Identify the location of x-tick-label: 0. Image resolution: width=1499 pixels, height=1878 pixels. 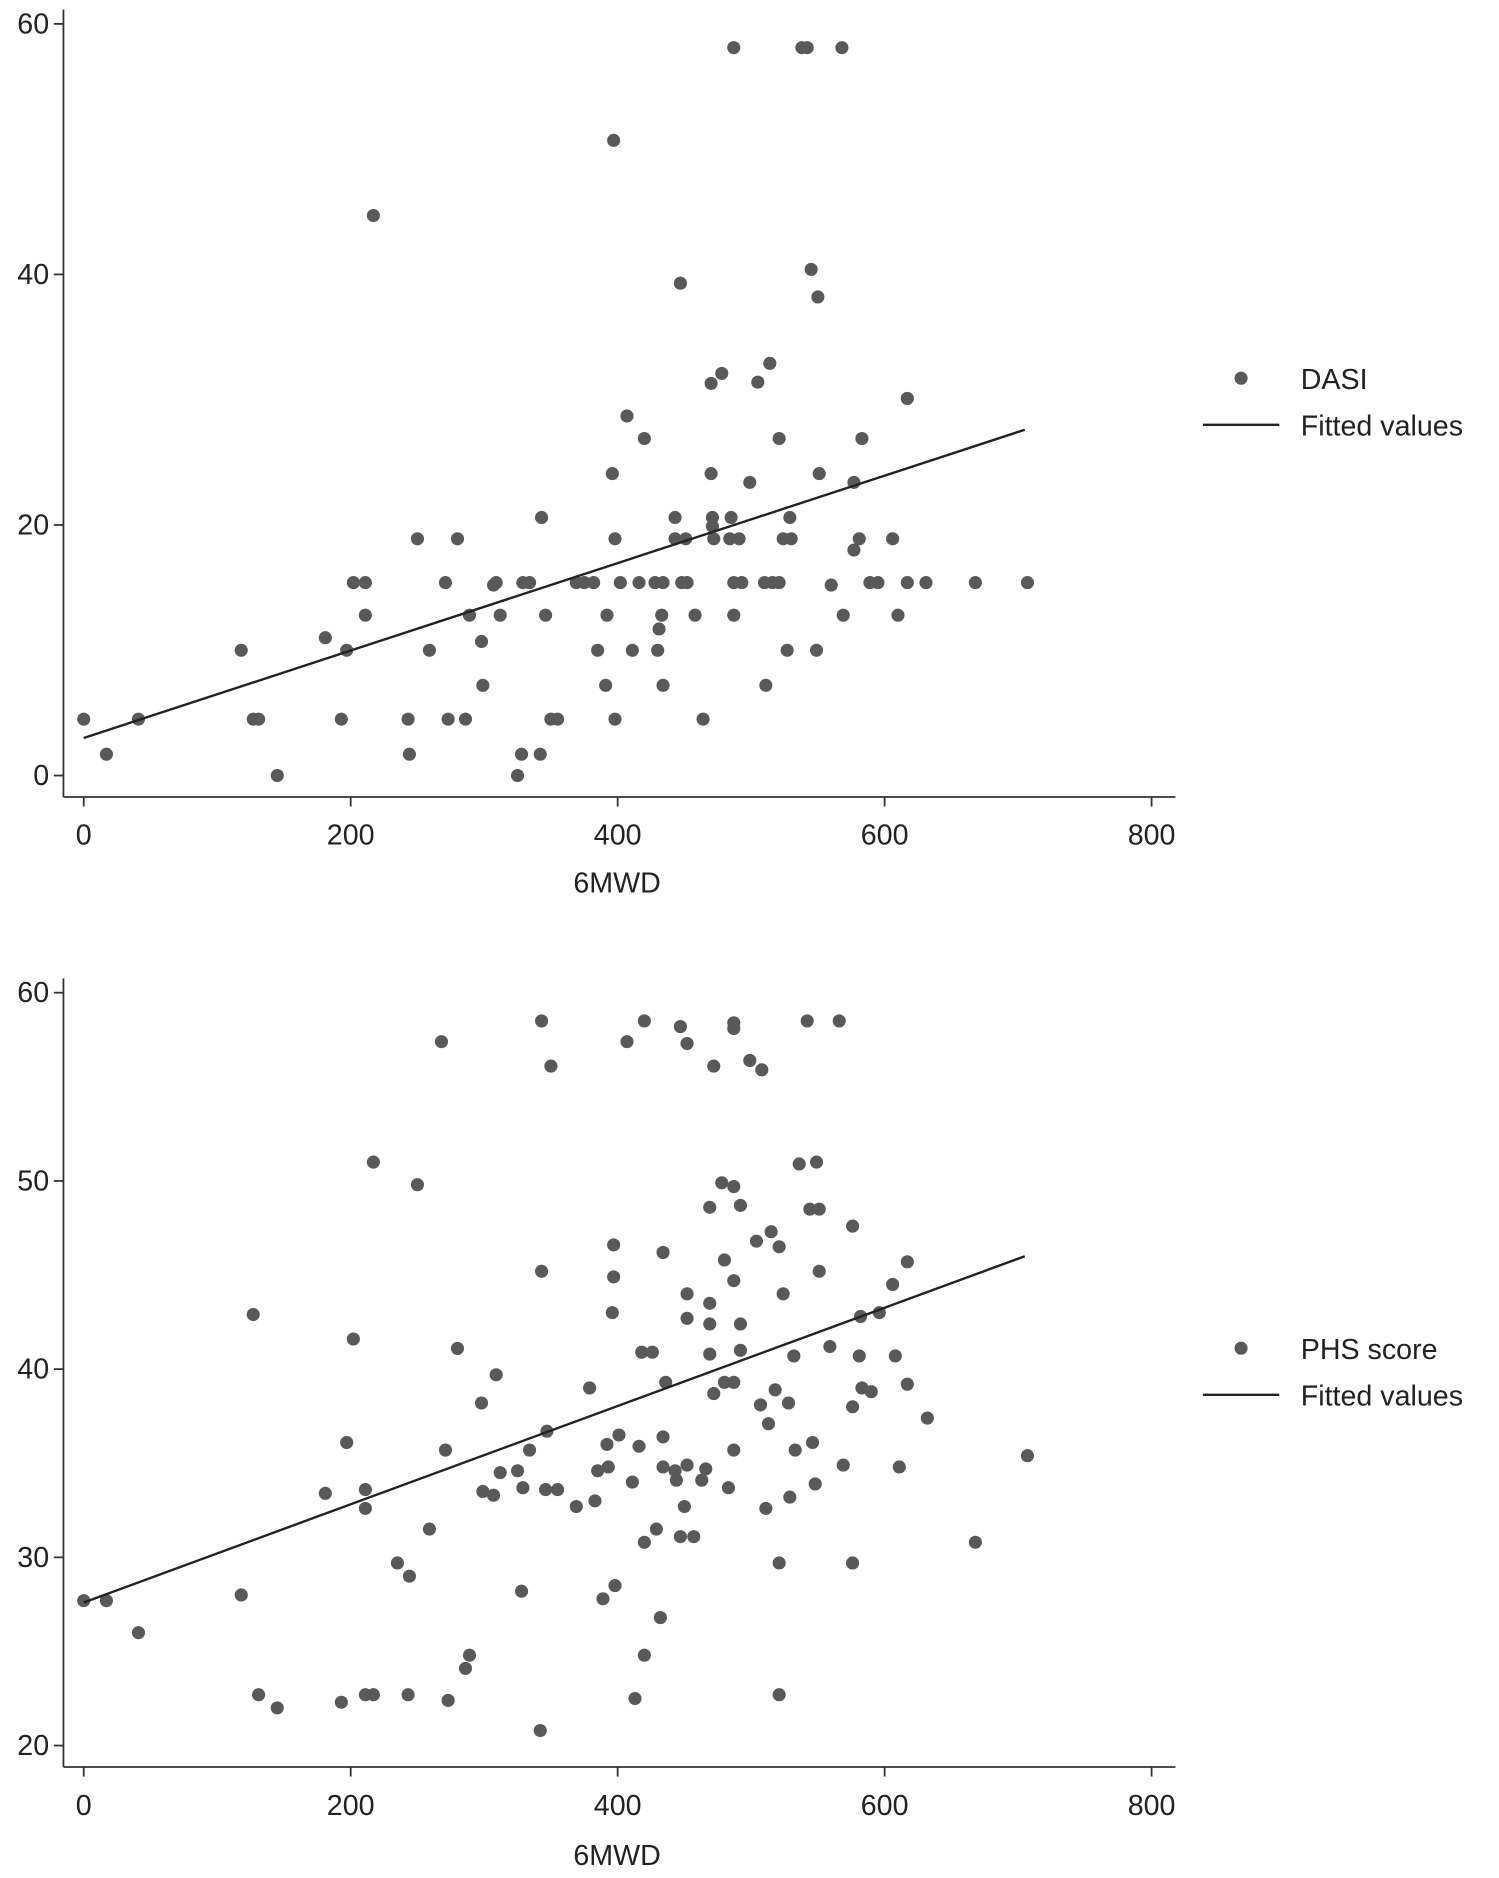
(84, 836).